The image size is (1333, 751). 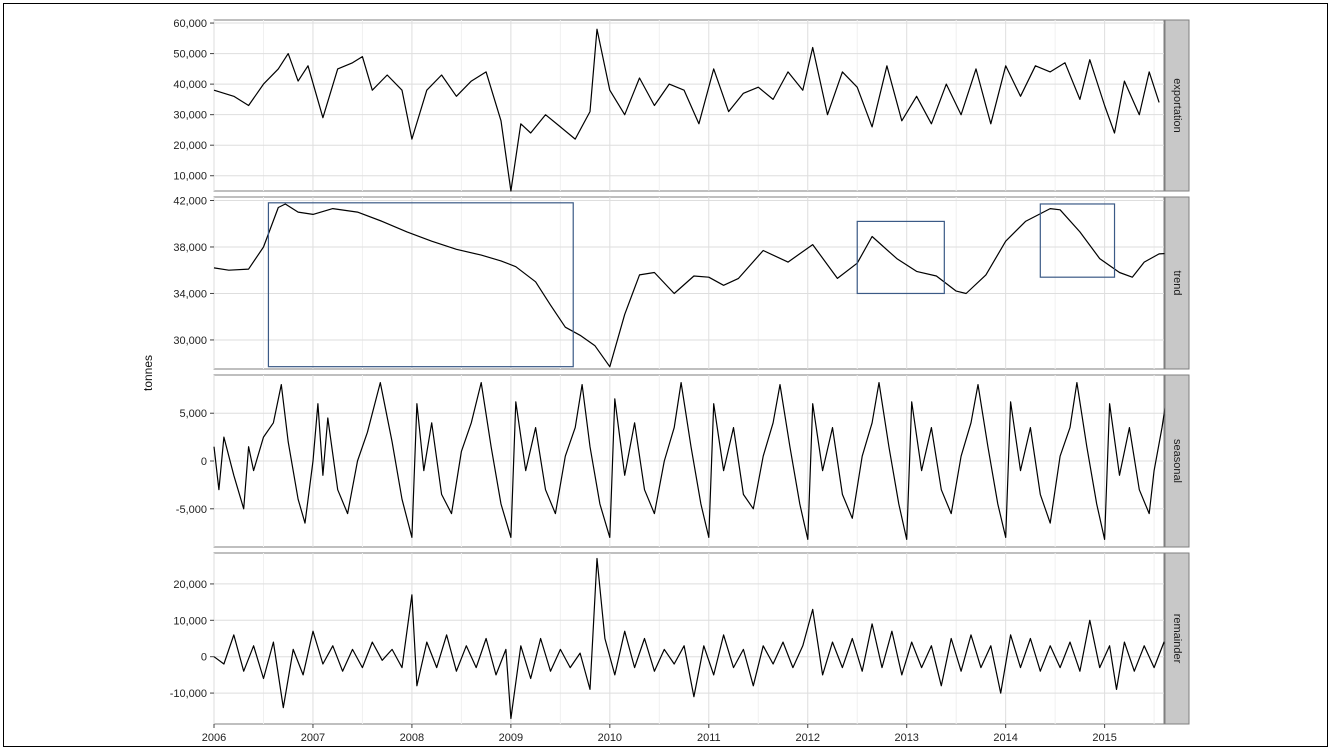 What do you see at coordinates (1104, 738) in the screenshot?
I see `x-tick-label: 2015` at bounding box center [1104, 738].